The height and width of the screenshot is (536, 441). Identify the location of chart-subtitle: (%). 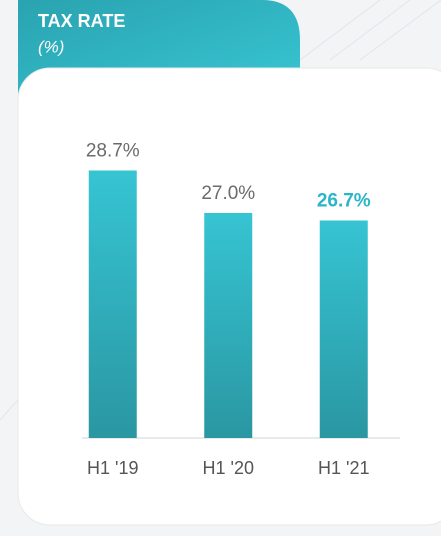
(51, 46).